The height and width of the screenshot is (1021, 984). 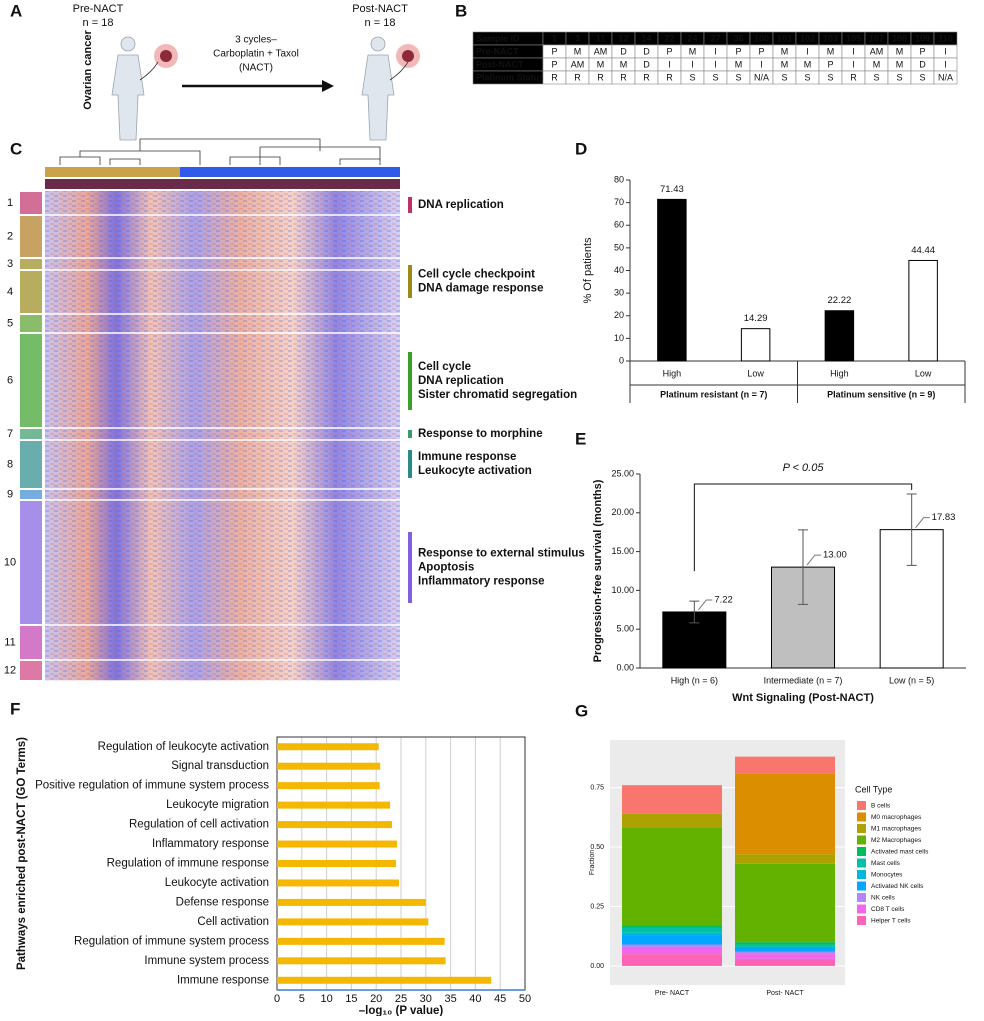 I want to click on x-tick-label: 15, so click(x=351, y=999).